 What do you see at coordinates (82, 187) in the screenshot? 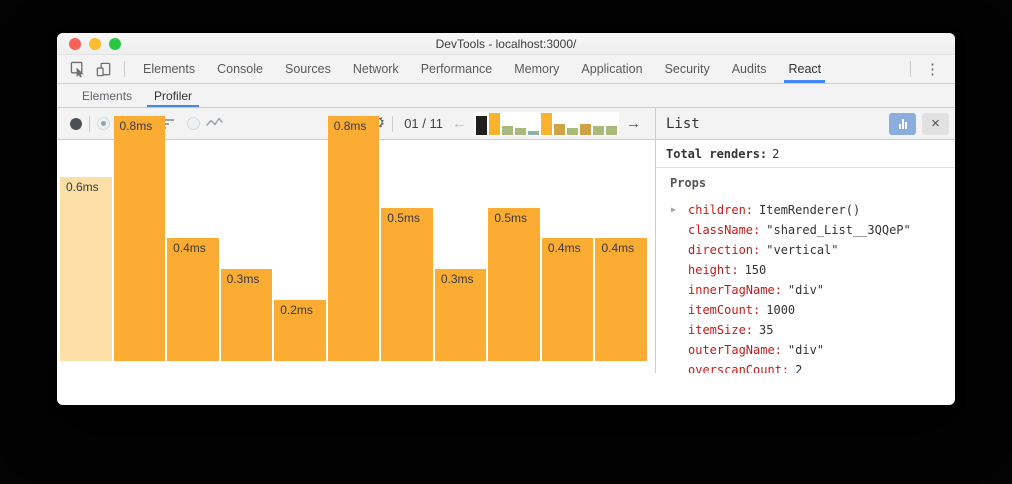
I see `bar-label: 0.6ms` at bounding box center [82, 187].